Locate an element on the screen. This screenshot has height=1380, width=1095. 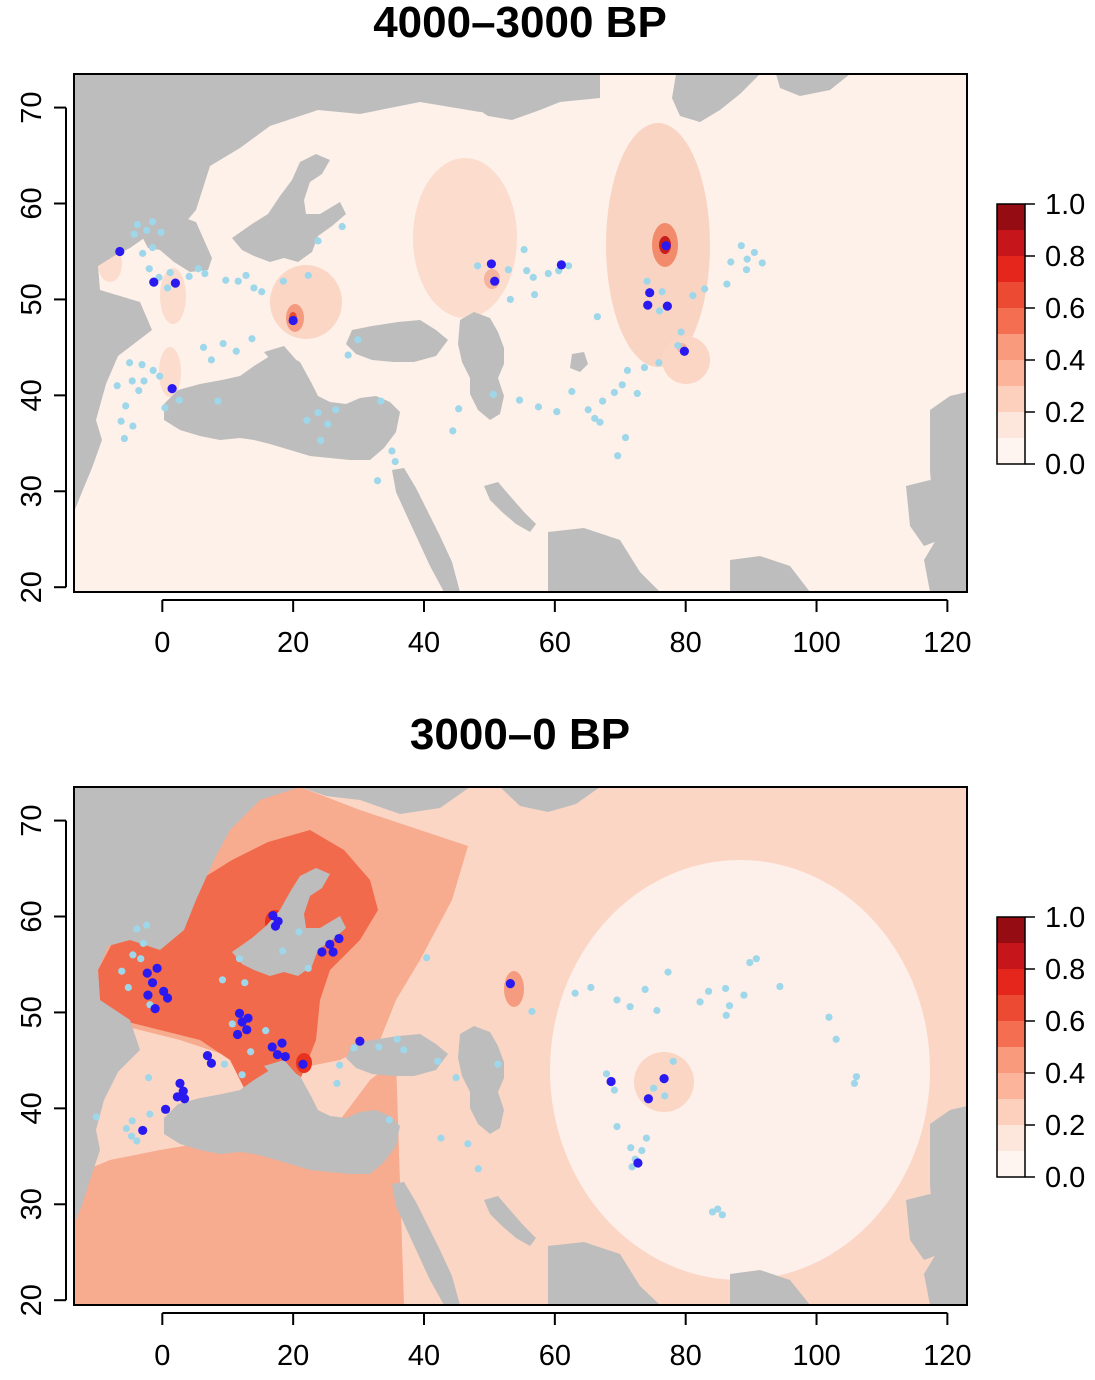
caspian is located at coordinates (481, 1080).